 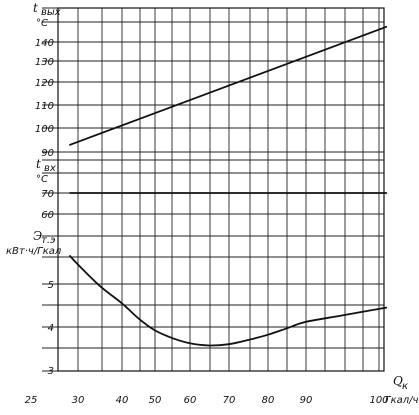 What do you see at coordinates (44, 106) in the screenshot?
I see `y-tick-label: 110` at bounding box center [44, 106].